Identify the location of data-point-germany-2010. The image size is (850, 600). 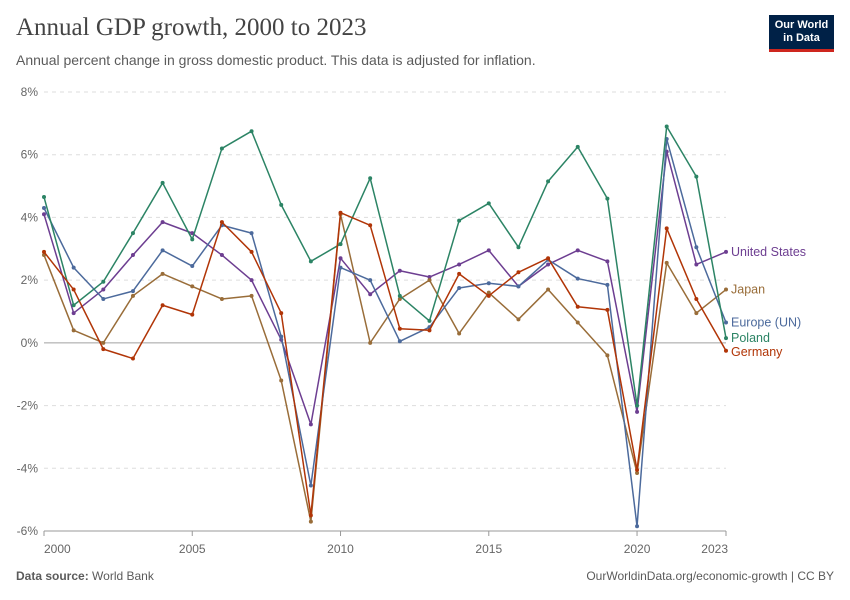
(340, 212).